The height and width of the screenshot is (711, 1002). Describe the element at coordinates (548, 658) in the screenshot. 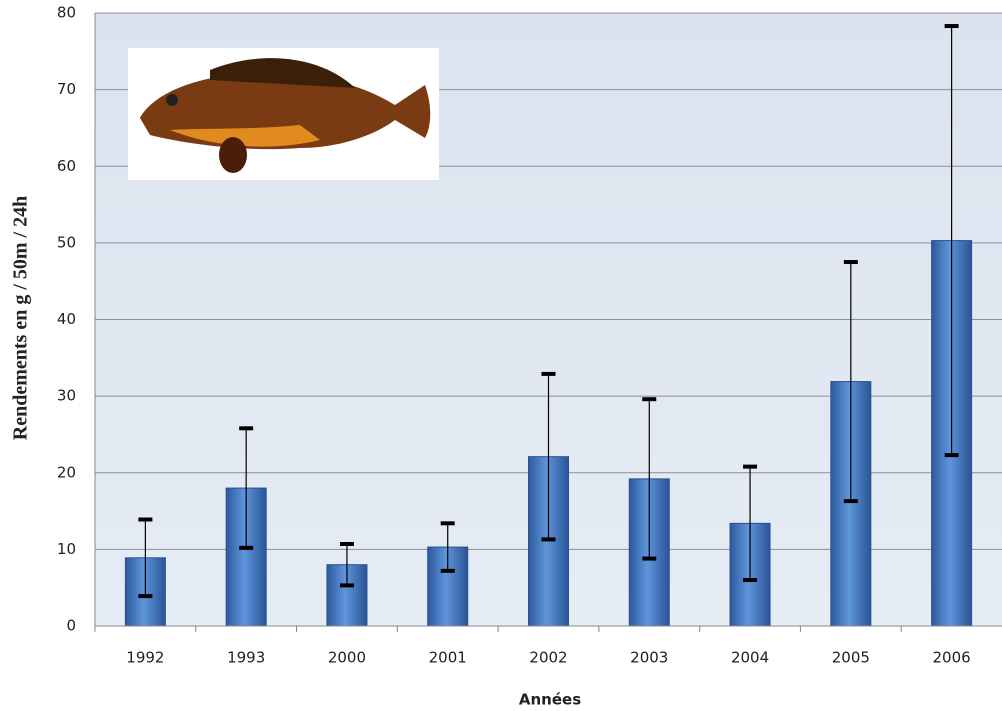

I see `x-tick-label: 2002` at that location.